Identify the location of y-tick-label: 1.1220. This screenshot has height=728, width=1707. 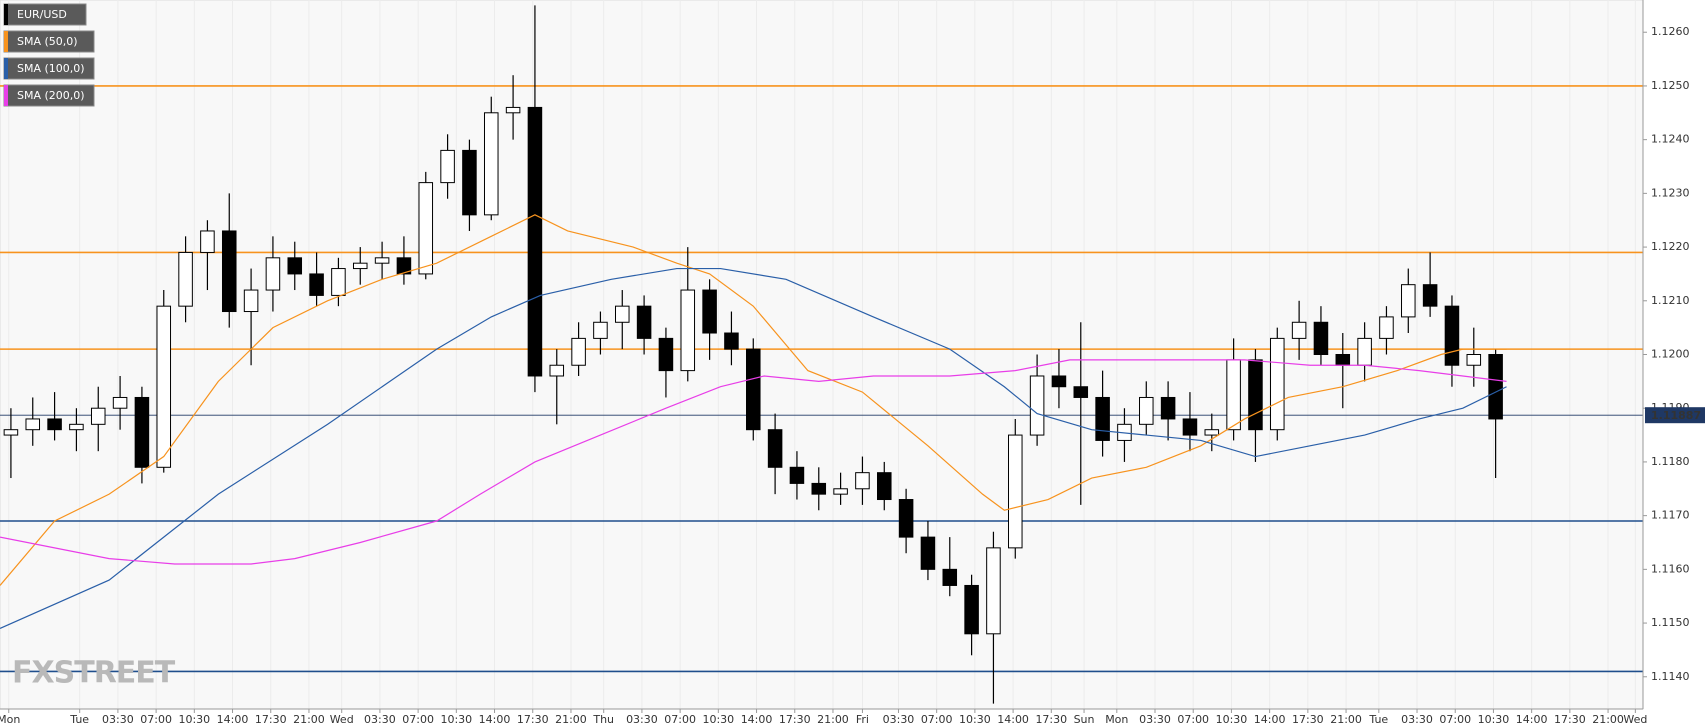
(1670, 246).